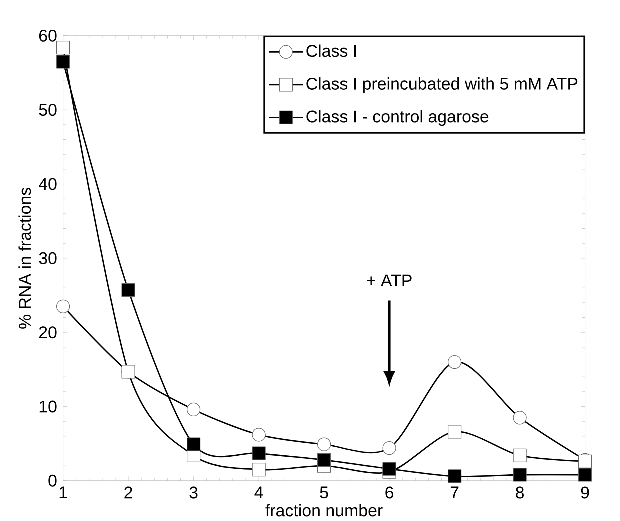 Image resolution: width=620 pixels, height=521 pixels. I want to click on y-tick-label: 10, so click(48, 406).